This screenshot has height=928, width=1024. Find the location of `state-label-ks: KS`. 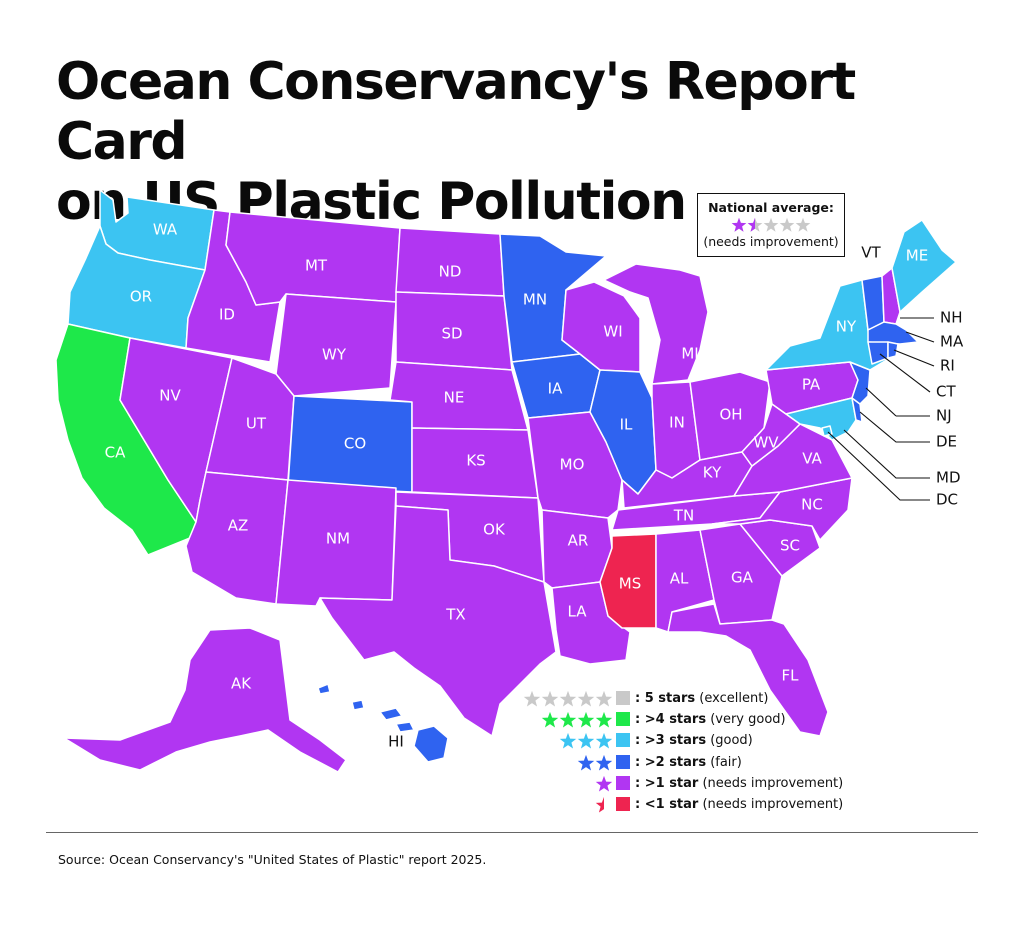

state-label-ks: KS is located at coordinates (475, 461).